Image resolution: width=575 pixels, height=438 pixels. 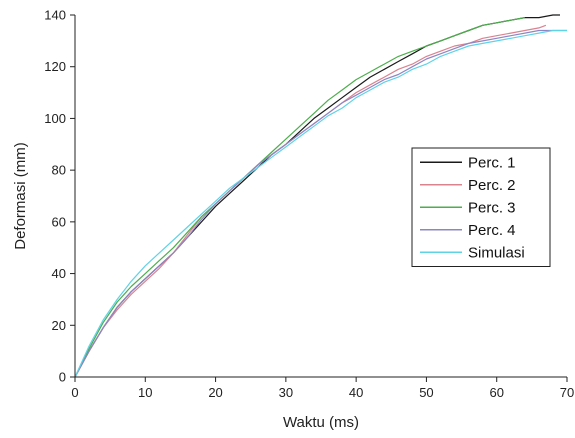 What do you see at coordinates (286, 392) in the screenshot?
I see `x-tick-label: 30` at bounding box center [286, 392].